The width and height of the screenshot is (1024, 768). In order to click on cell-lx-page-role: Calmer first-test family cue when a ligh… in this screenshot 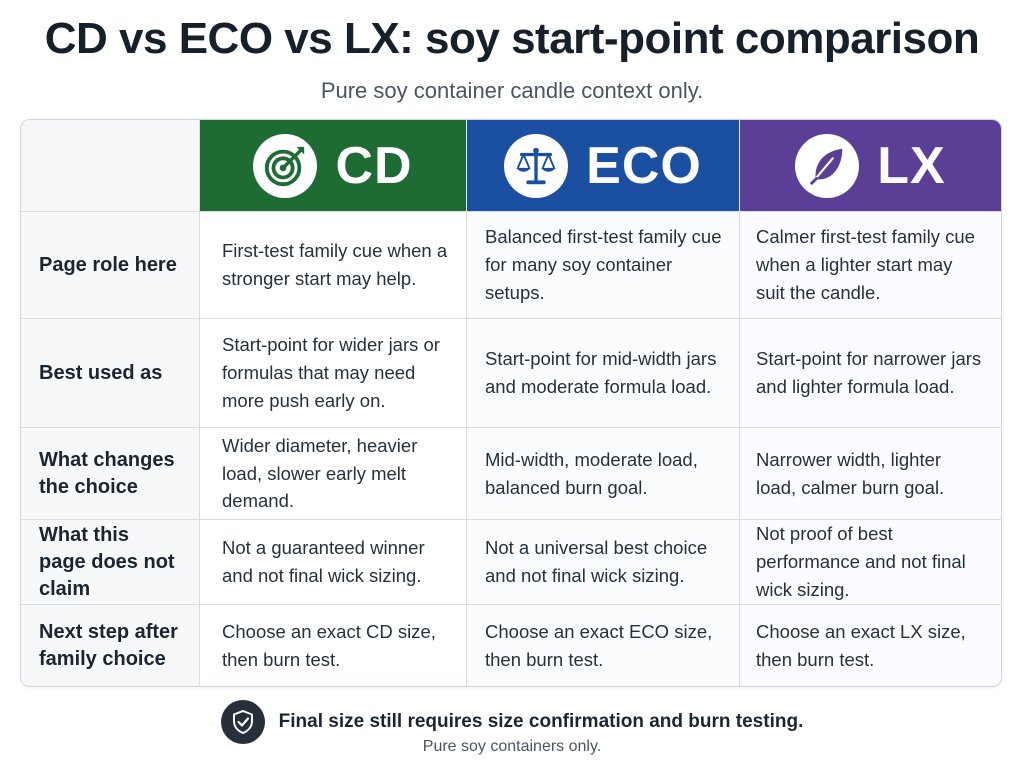, I will do `click(870, 265)`.